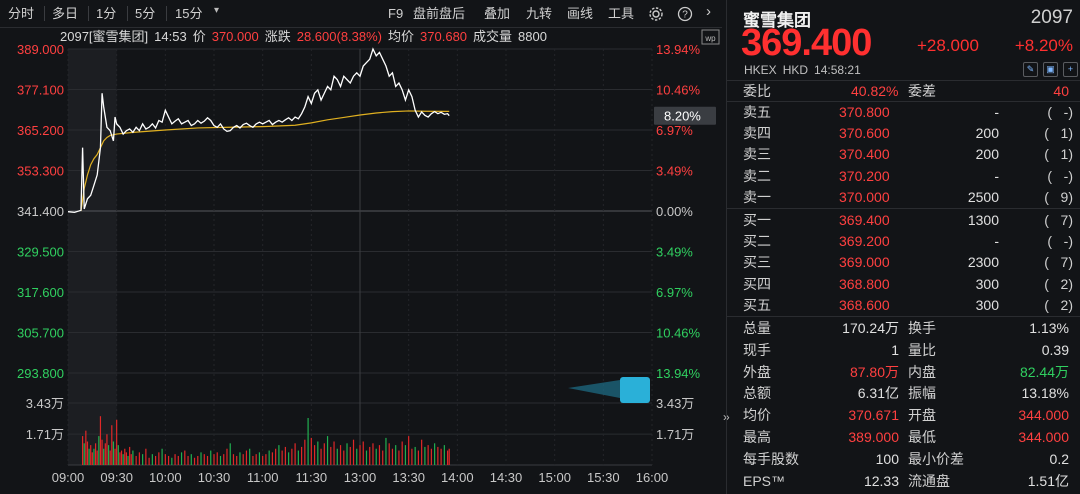 The height and width of the screenshot is (494, 1080). I want to click on tab-5min: 5分, so click(145, 13).